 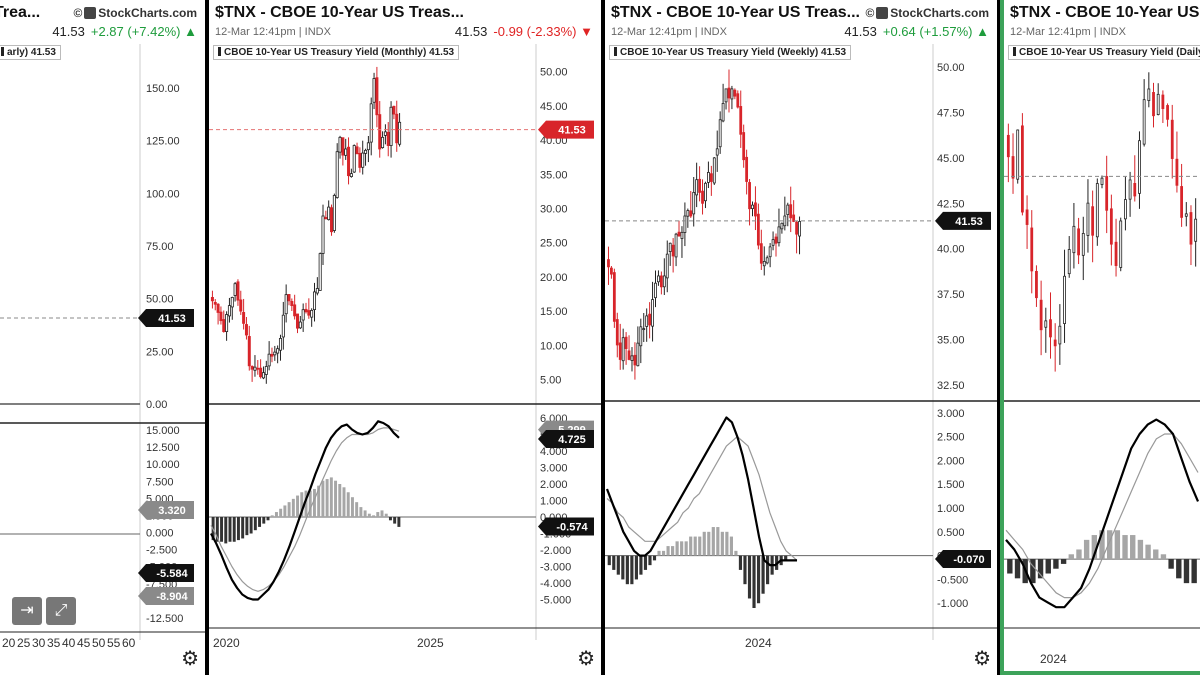 I want to click on indicator-tick-label: 3.000, so click(x=951, y=414).